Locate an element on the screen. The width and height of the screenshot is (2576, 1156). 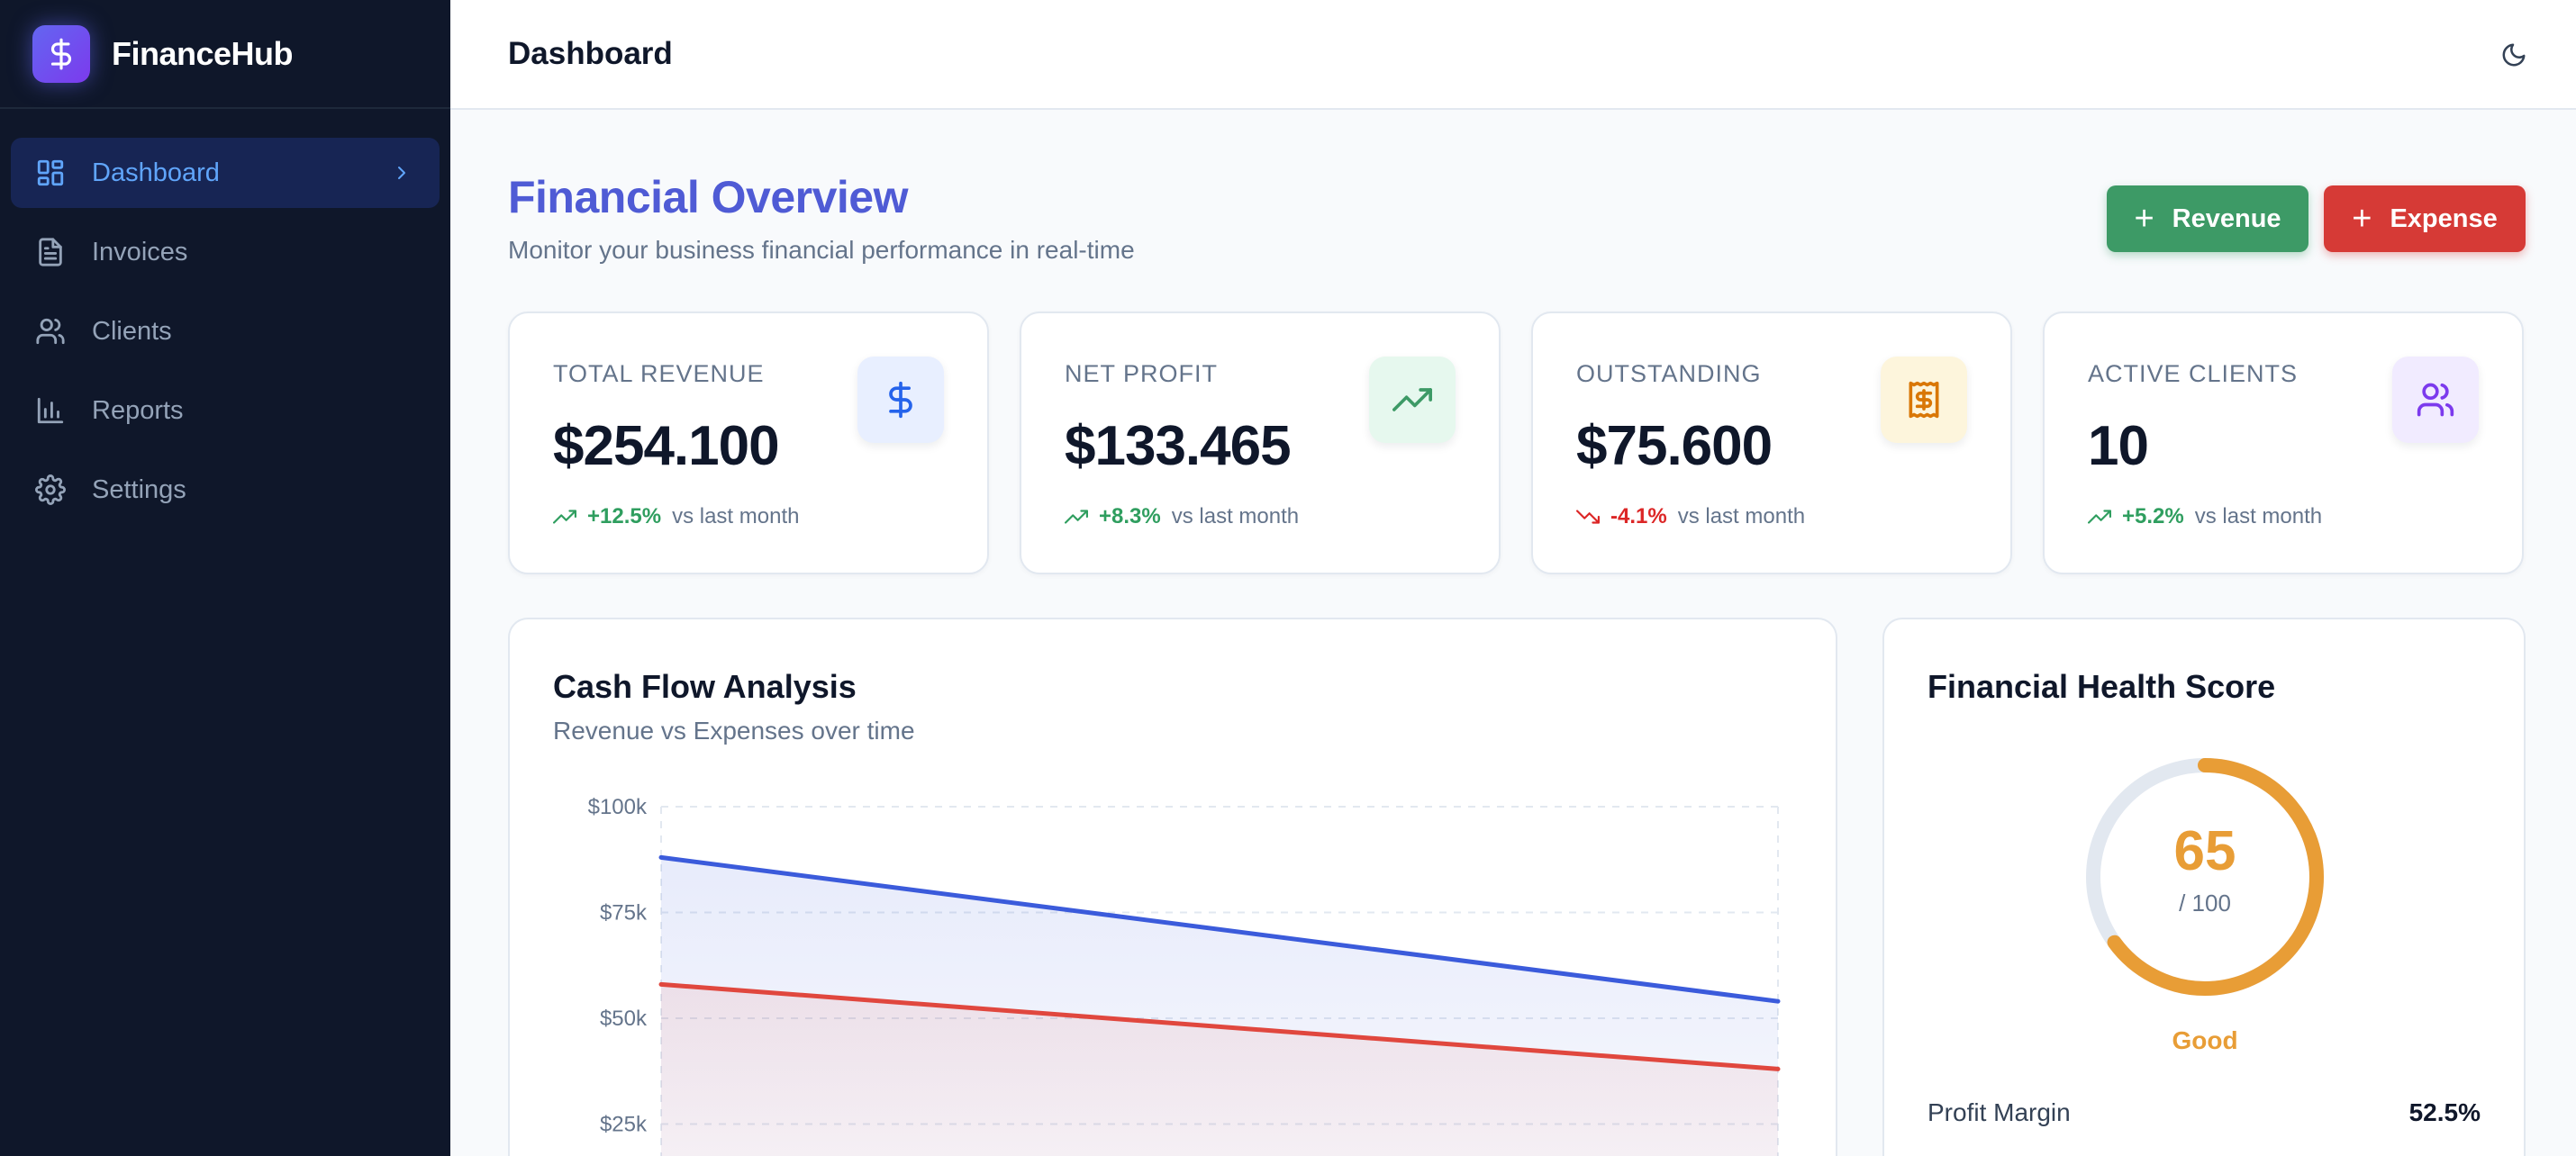
stat-label: NET PROFIT is located at coordinates (1142, 373).